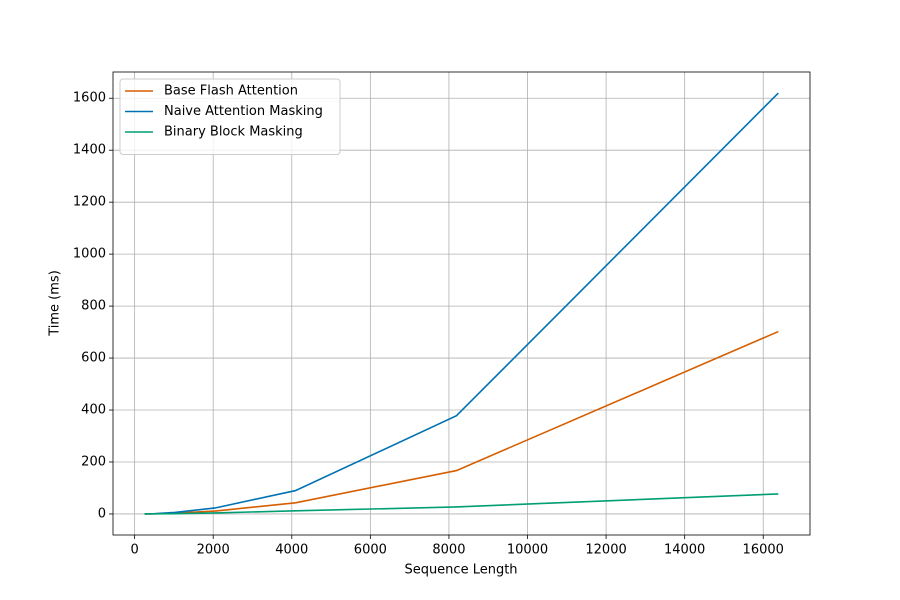  What do you see at coordinates (89, 202) in the screenshot?
I see `y-tick-label: 1200` at bounding box center [89, 202].